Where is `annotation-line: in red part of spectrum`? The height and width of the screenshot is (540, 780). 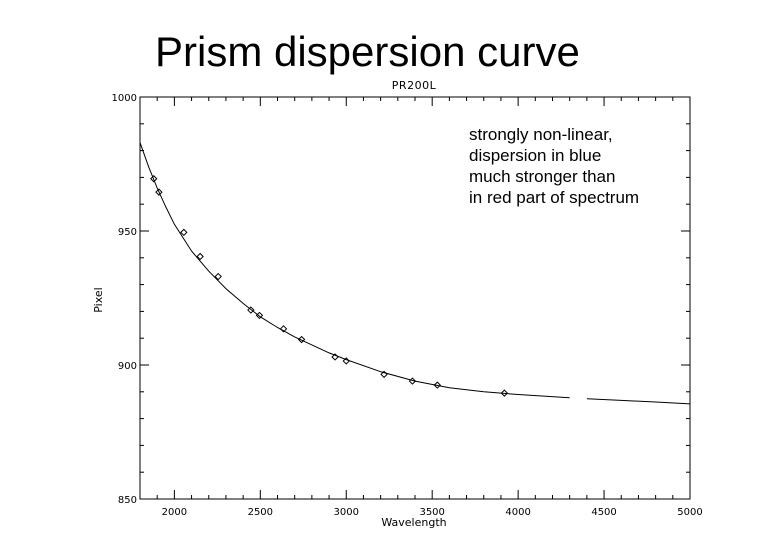 annotation-line: in red part of spectrum is located at coordinates (554, 197).